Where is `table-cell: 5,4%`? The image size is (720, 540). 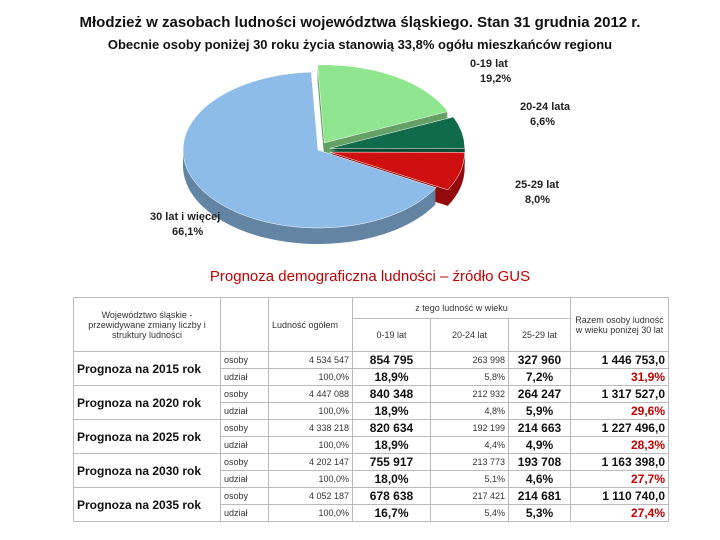
table-cell: 5,4% is located at coordinates (469, 513).